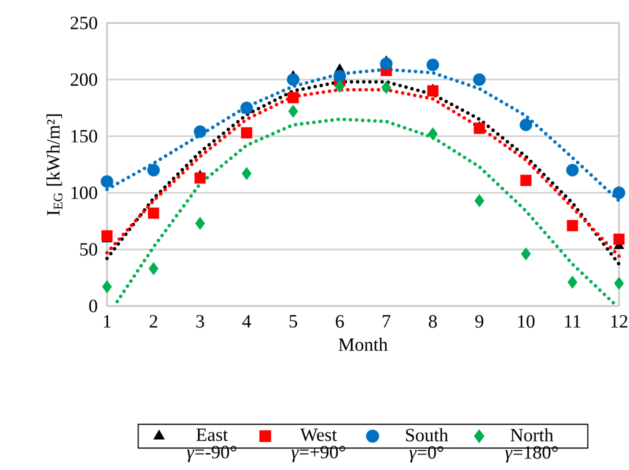  Describe the element at coordinates (154, 321) in the screenshot. I see `x-tick-label: 2` at that location.